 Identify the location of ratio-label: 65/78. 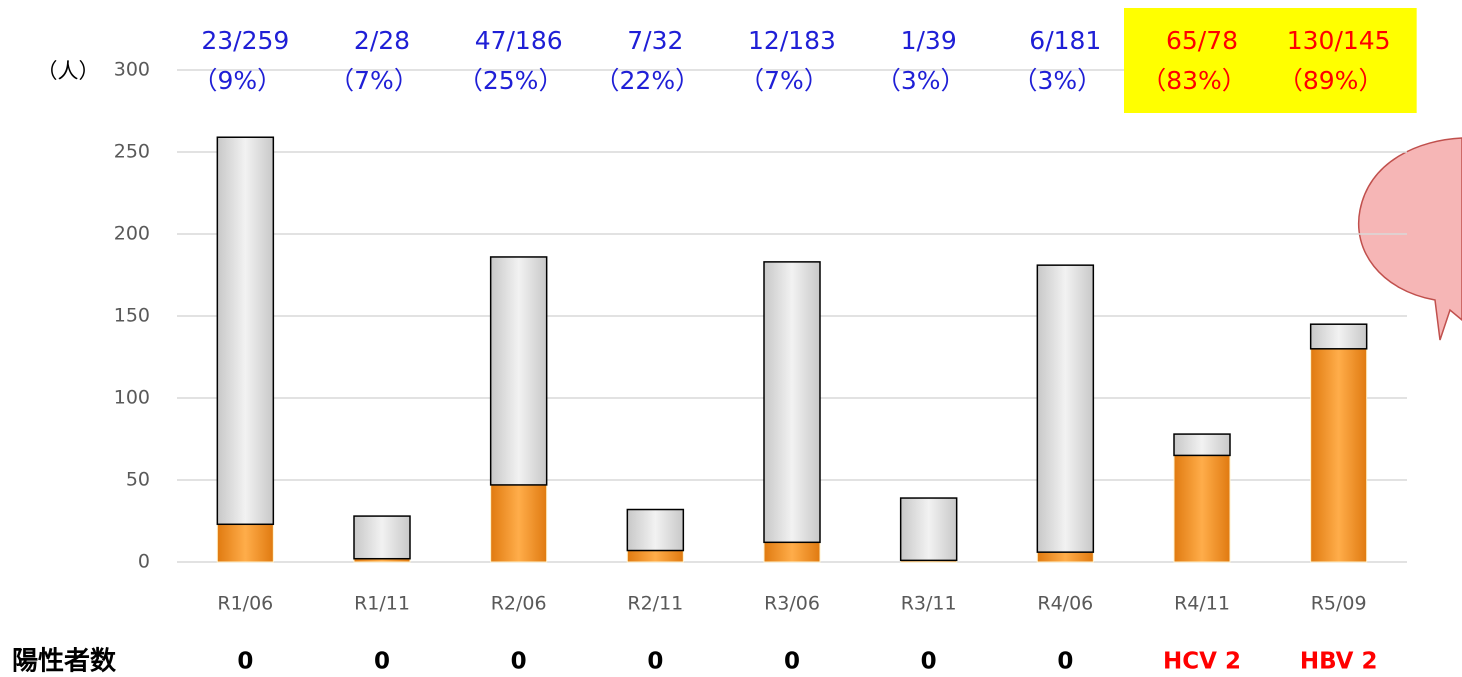
(1202, 40).